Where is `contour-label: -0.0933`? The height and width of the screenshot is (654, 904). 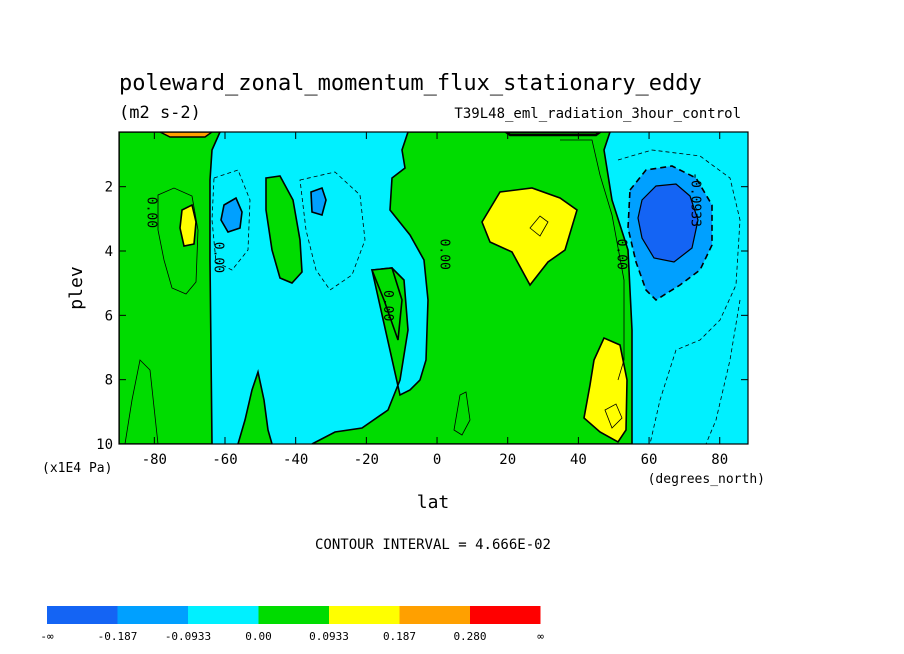
contour-label: -0.0933 is located at coordinates (694, 199).